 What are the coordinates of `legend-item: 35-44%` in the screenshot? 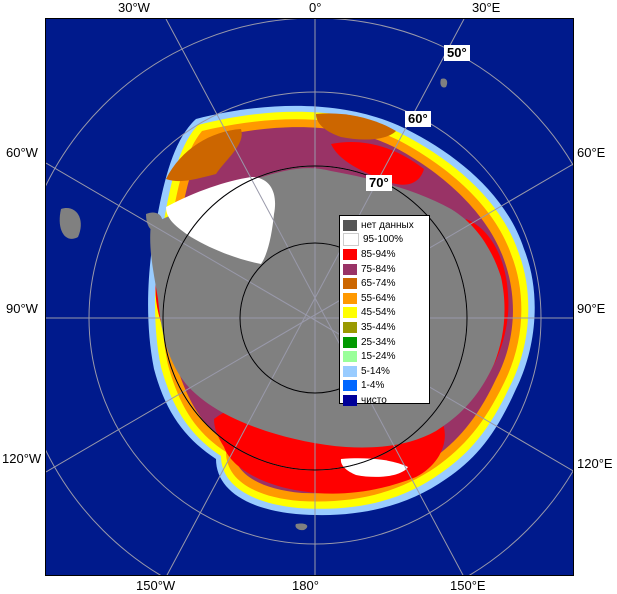 It's located at (384, 327).